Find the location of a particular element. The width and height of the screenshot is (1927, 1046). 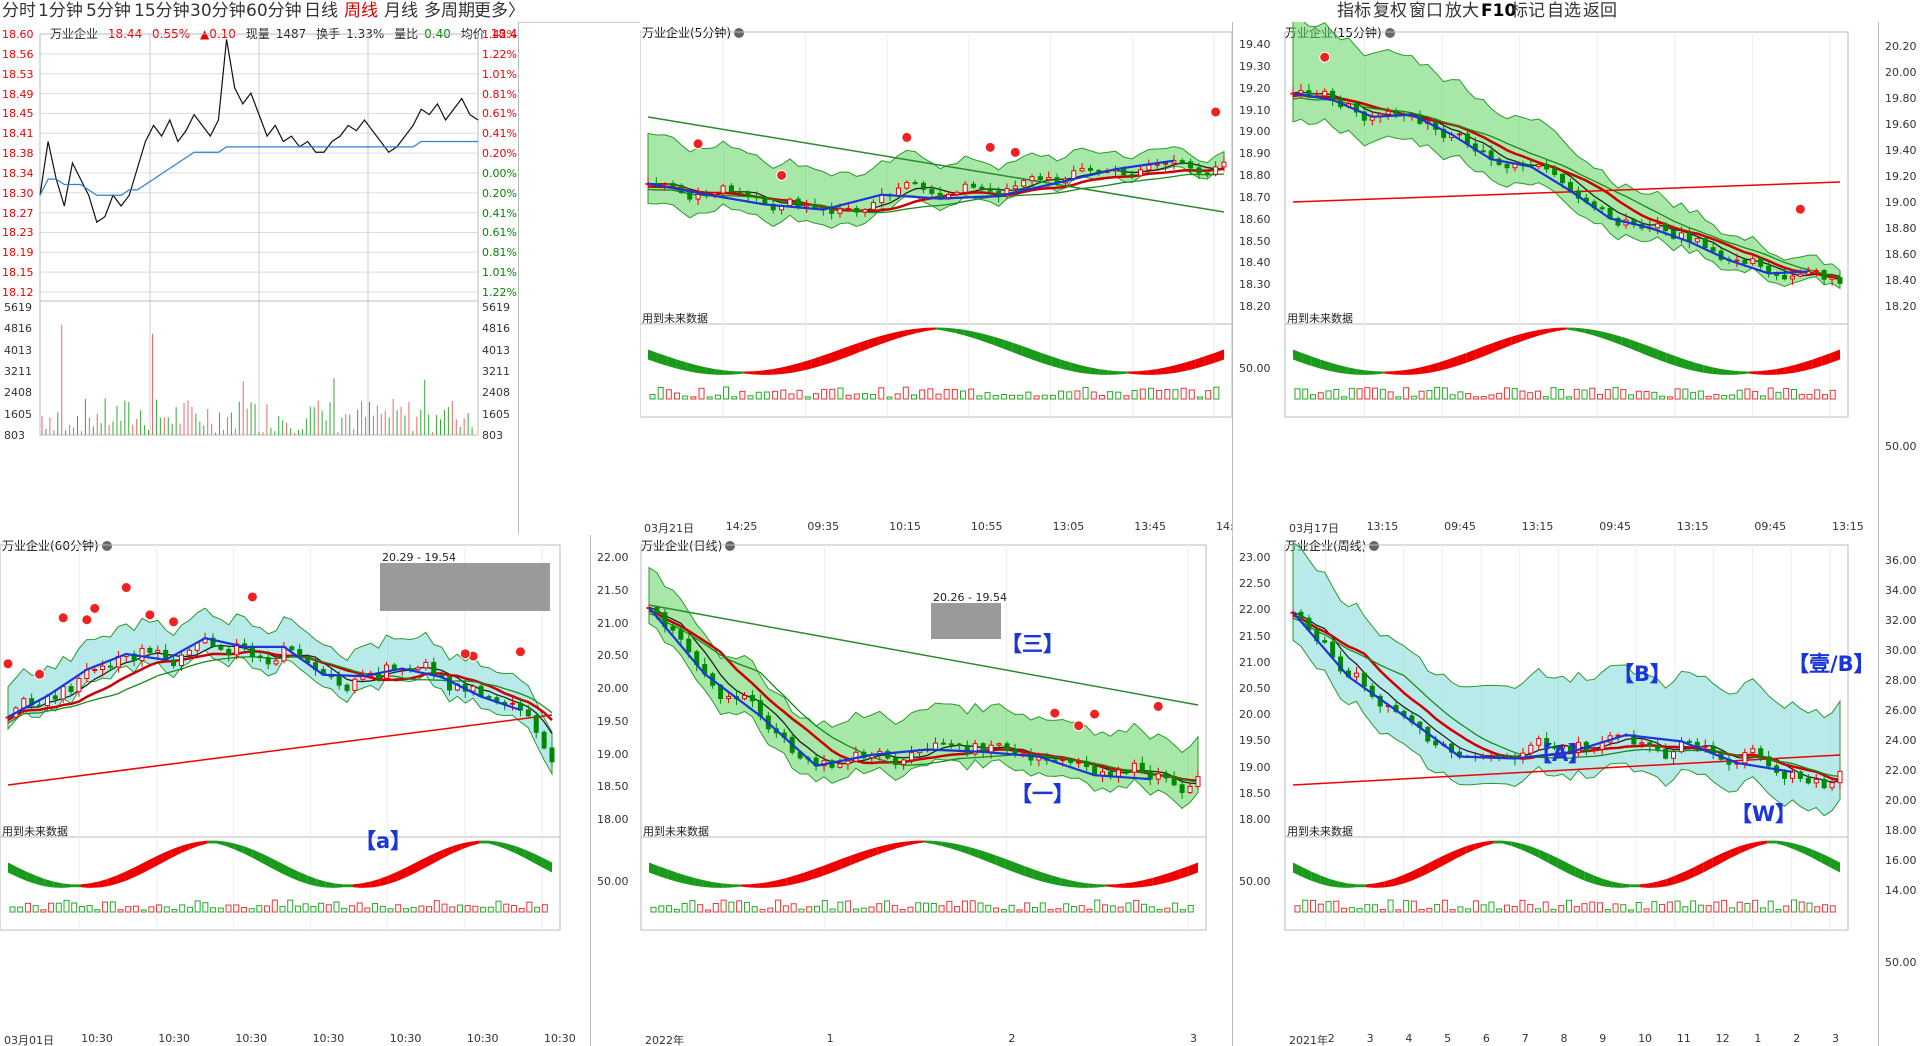

right-axis-tick: 19.80 is located at coordinates (1901, 98).